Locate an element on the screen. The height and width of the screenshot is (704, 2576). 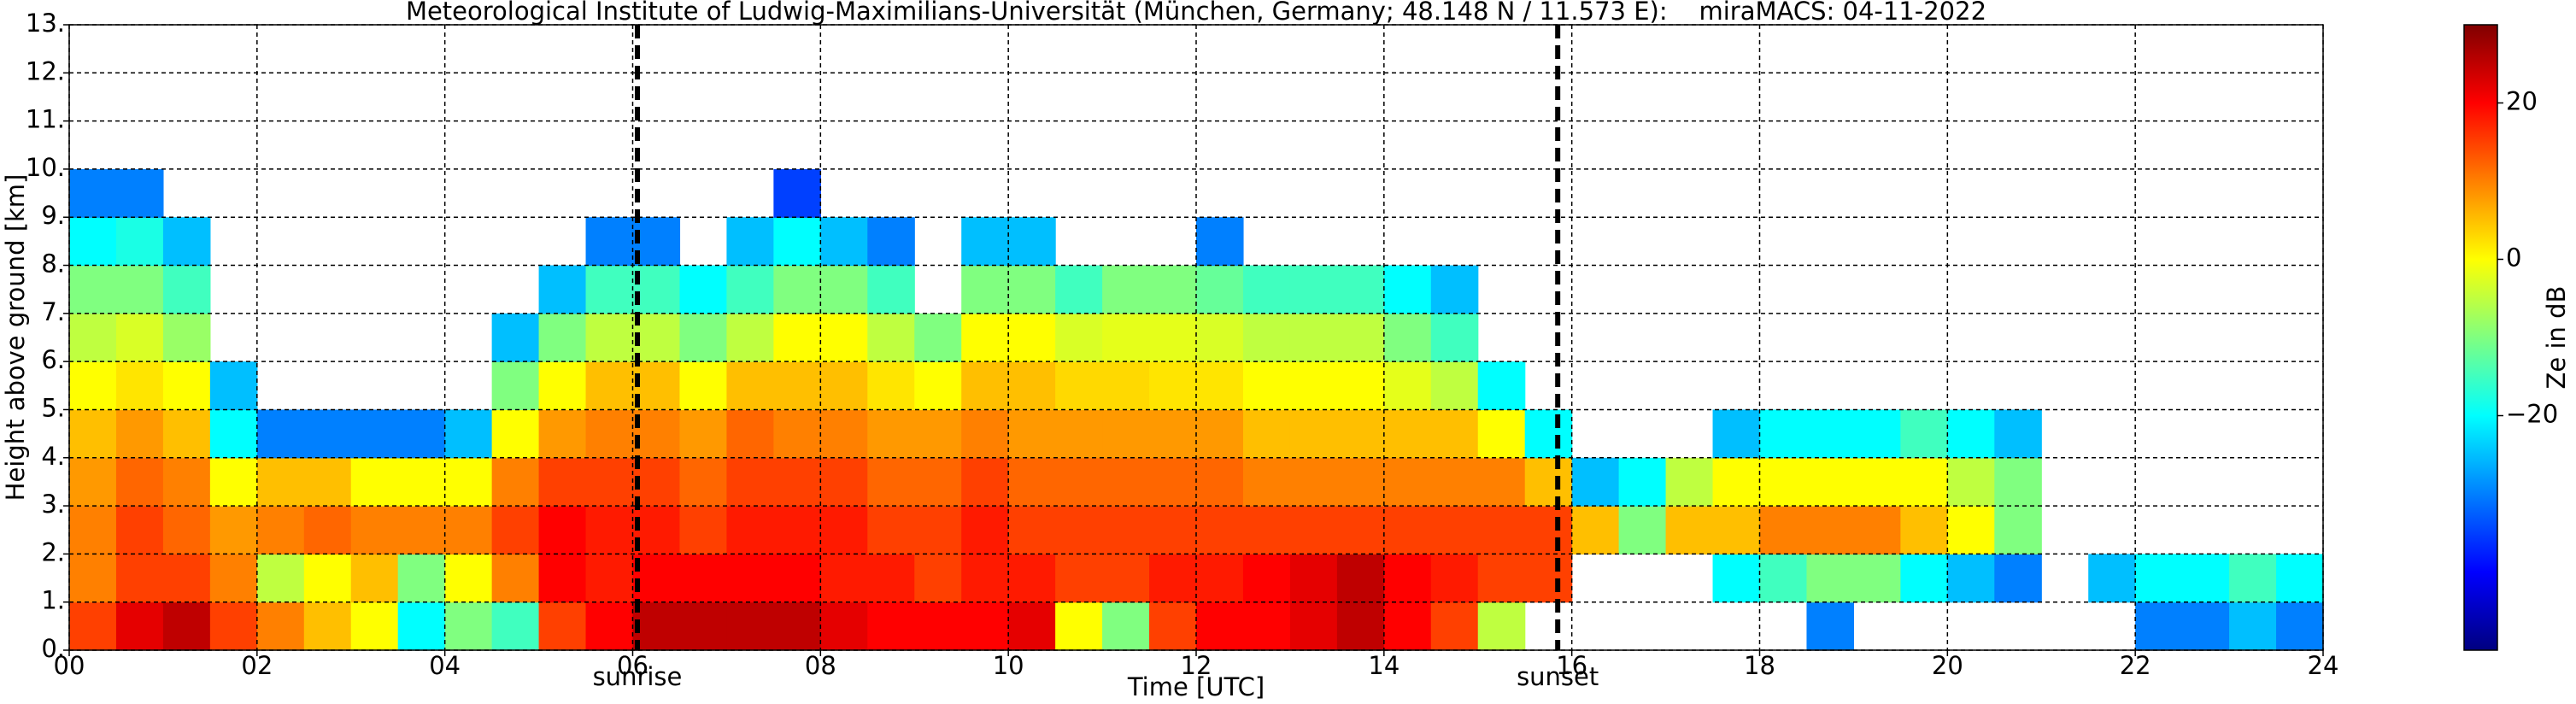
colorbar-tick-label: 20 is located at coordinates (2522, 101).